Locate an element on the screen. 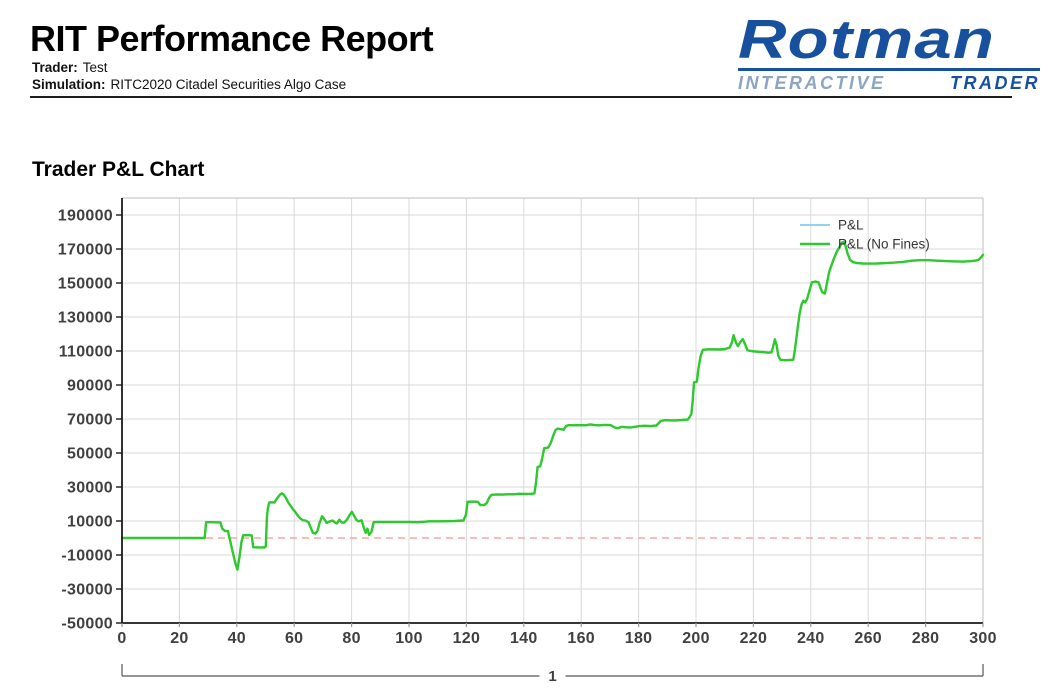 The height and width of the screenshot is (699, 1055). svg-text: -10000 is located at coordinates (87, 556).